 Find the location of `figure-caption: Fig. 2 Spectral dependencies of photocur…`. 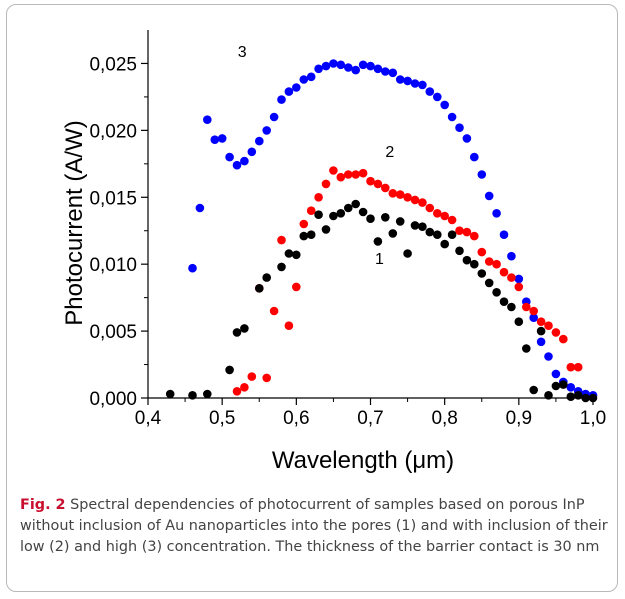

figure-caption: Fig. 2 Spectral dependencies of photocur… is located at coordinates (315, 526).